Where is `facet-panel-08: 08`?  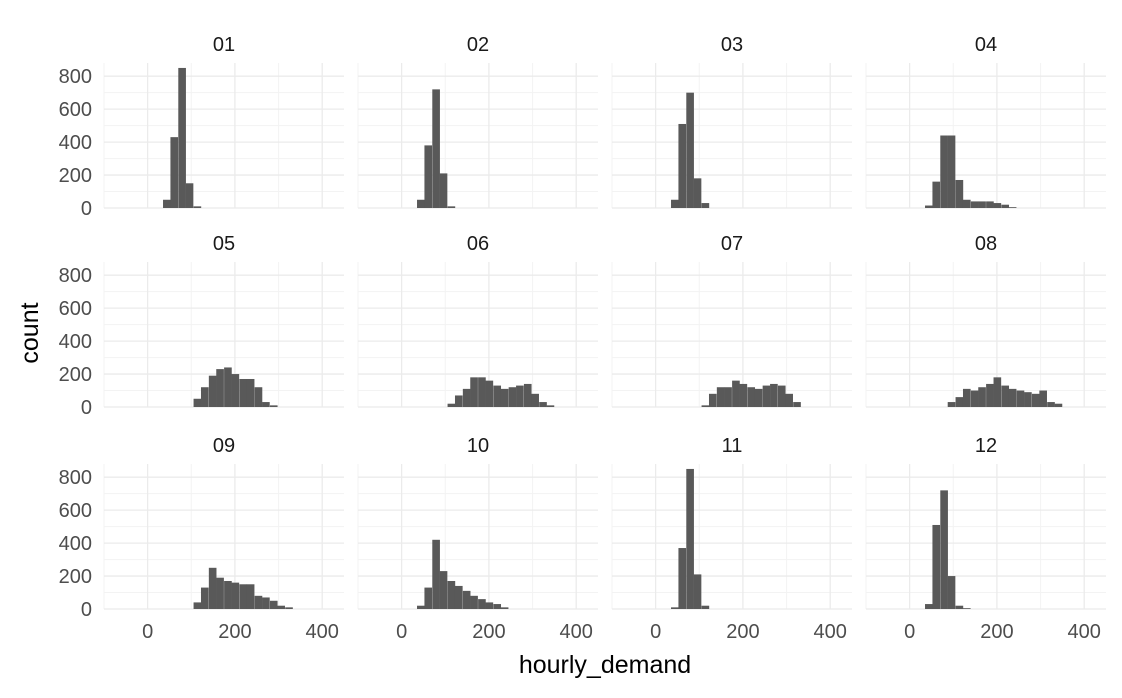
facet-panel-08: 08 is located at coordinates (985, 320).